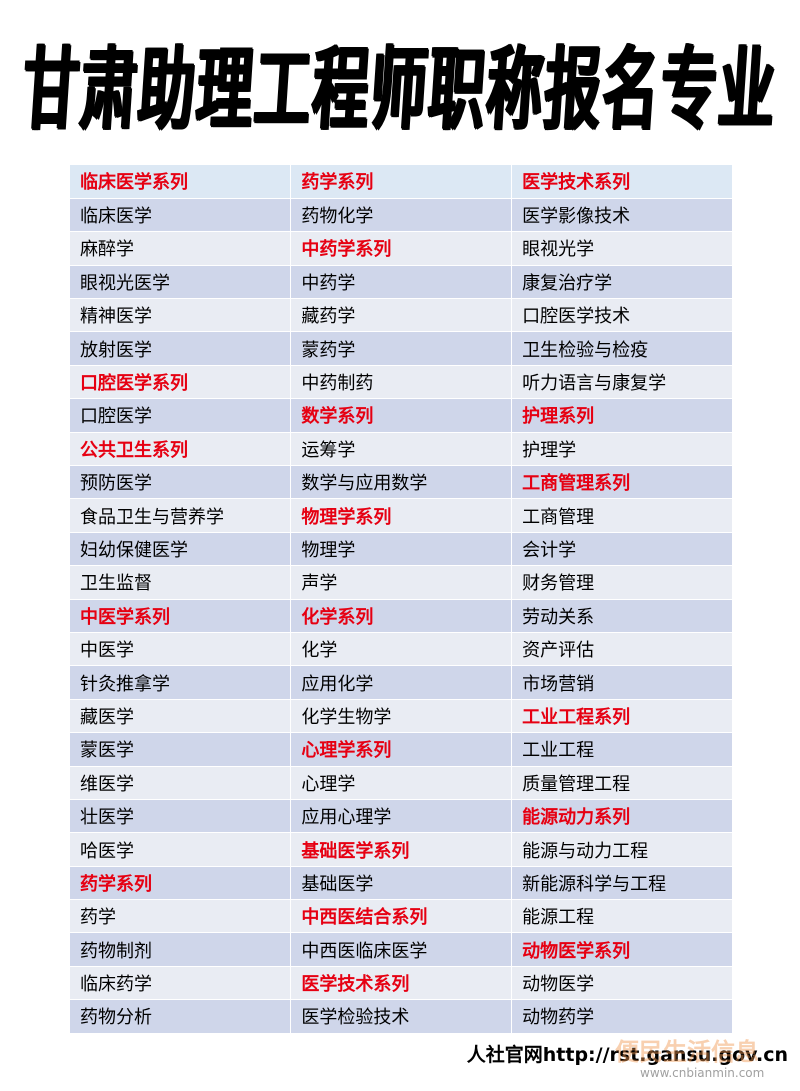  I want to click on table-row: 壮医学 应用心理学 能源动力系列, so click(401, 816).